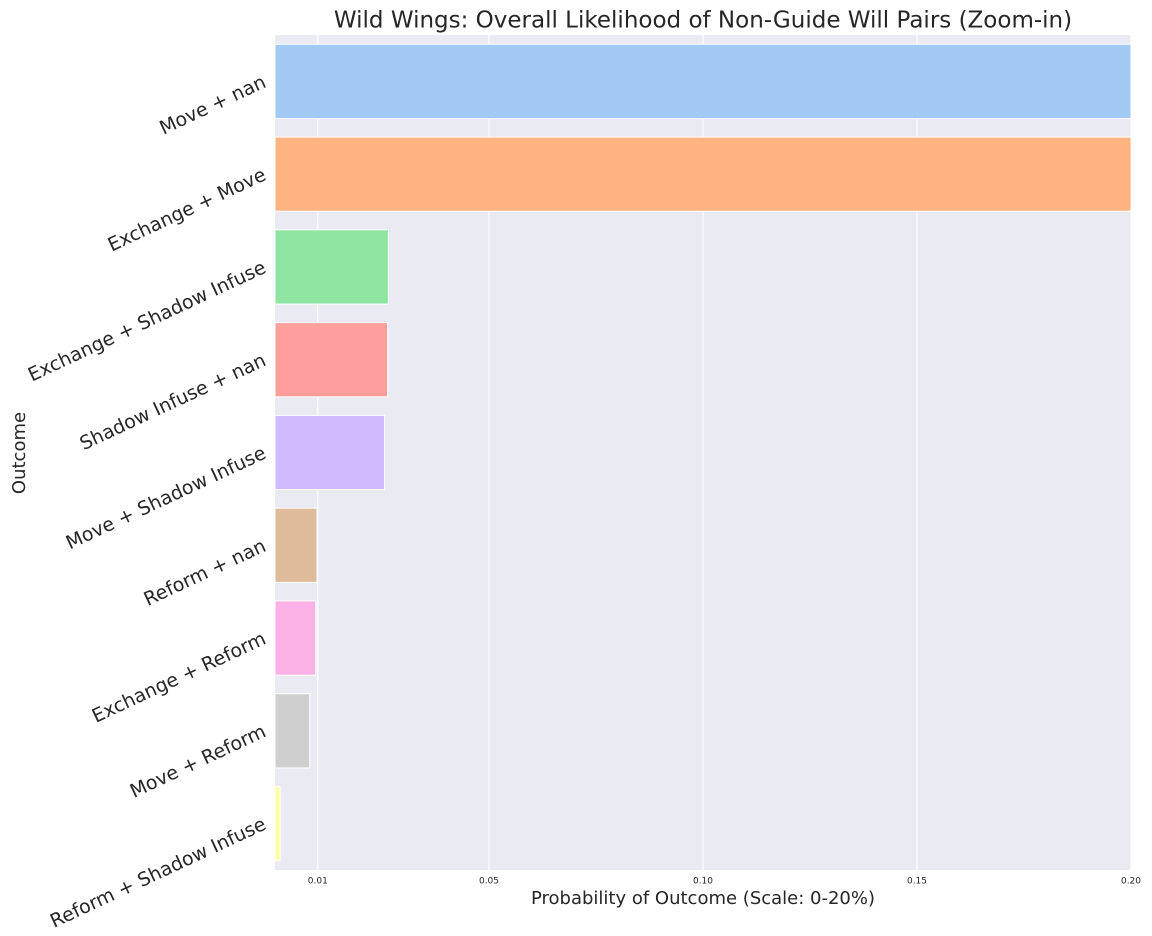 This screenshot has height=936, width=1152. Describe the element at coordinates (166, 498) in the screenshot. I see `y-tick-label: Move + Shadow Infuse` at that location.